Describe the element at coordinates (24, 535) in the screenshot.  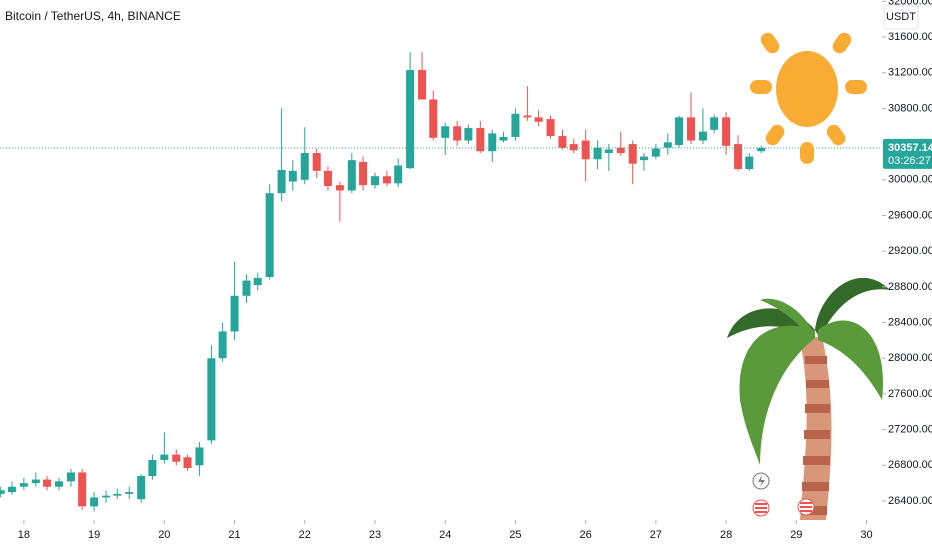
I see `x-tick-label: 18` at that location.